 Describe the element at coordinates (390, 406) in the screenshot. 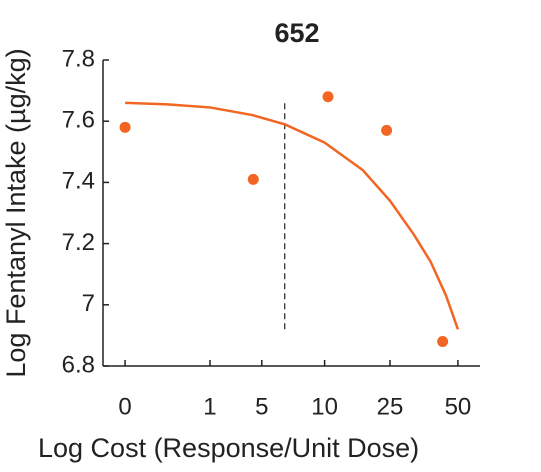

I see `x-tick-label: 25` at that location.